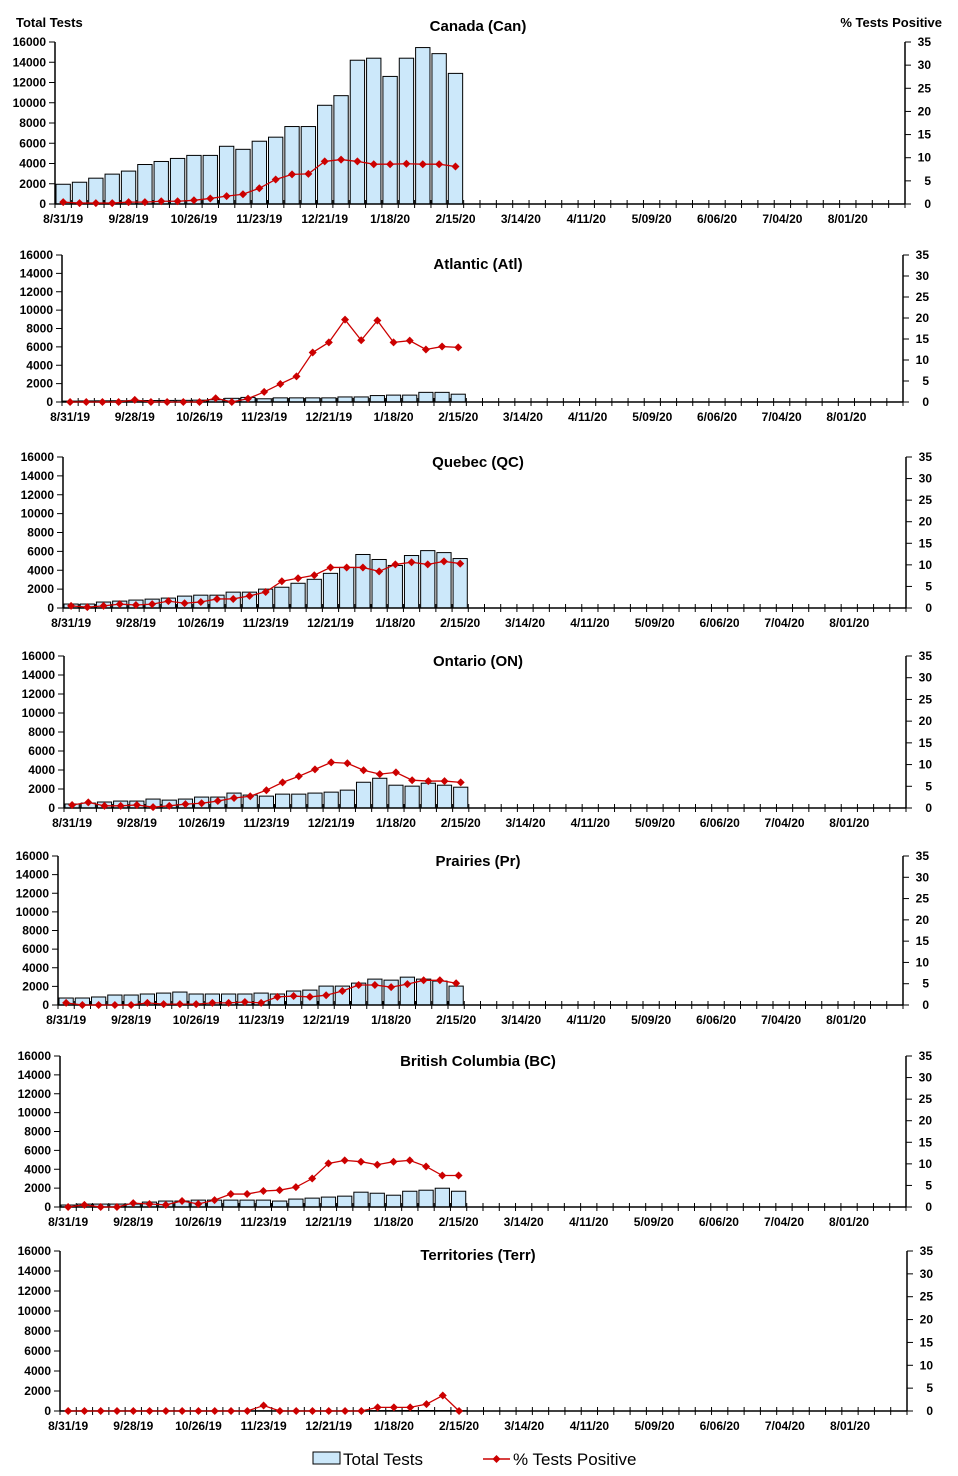 This screenshot has width=958, height=1476. Describe the element at coordinates (68, 1222) in the screenshot. I see `x-tick-label: 8/31/19` at that location.